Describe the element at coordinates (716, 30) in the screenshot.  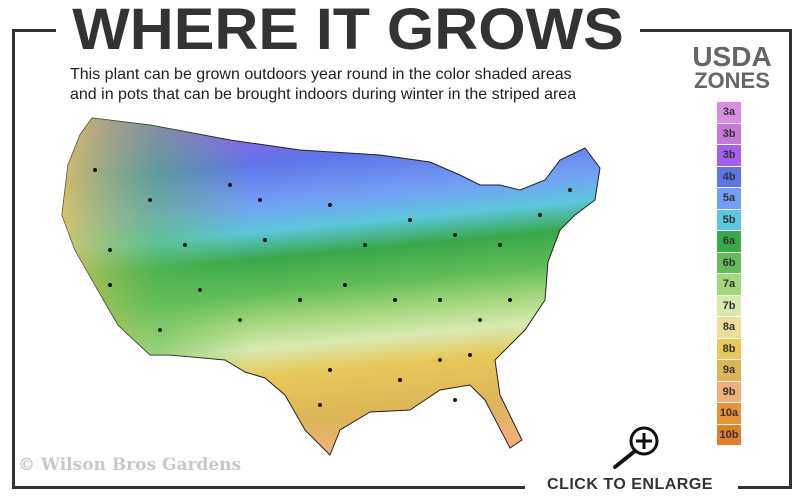
I see `frame-top-right` at that location.